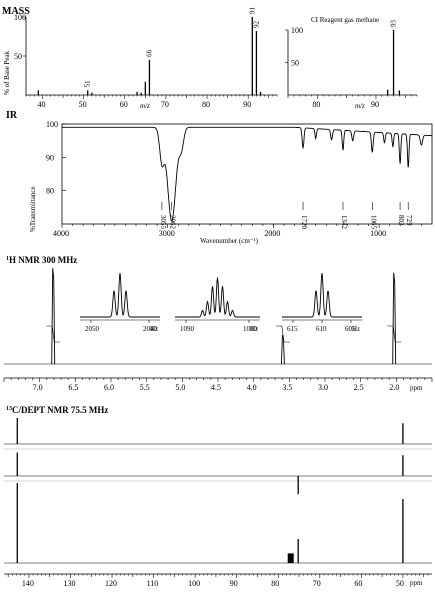  What do you see at coordinates (194, 583) in the screenshot?
I see `c-tick-label: 100` at bounding box center [194, 583].